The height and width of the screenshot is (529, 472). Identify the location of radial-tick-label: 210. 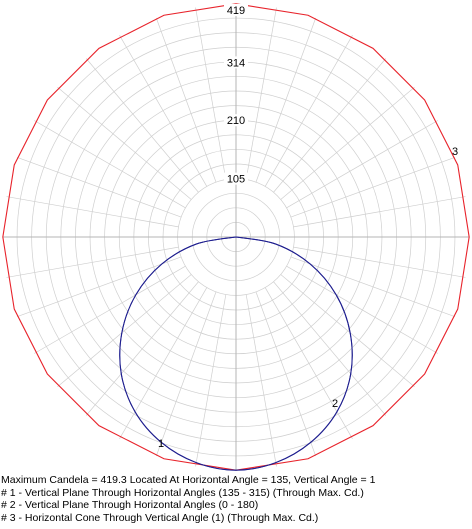
(236, 121).